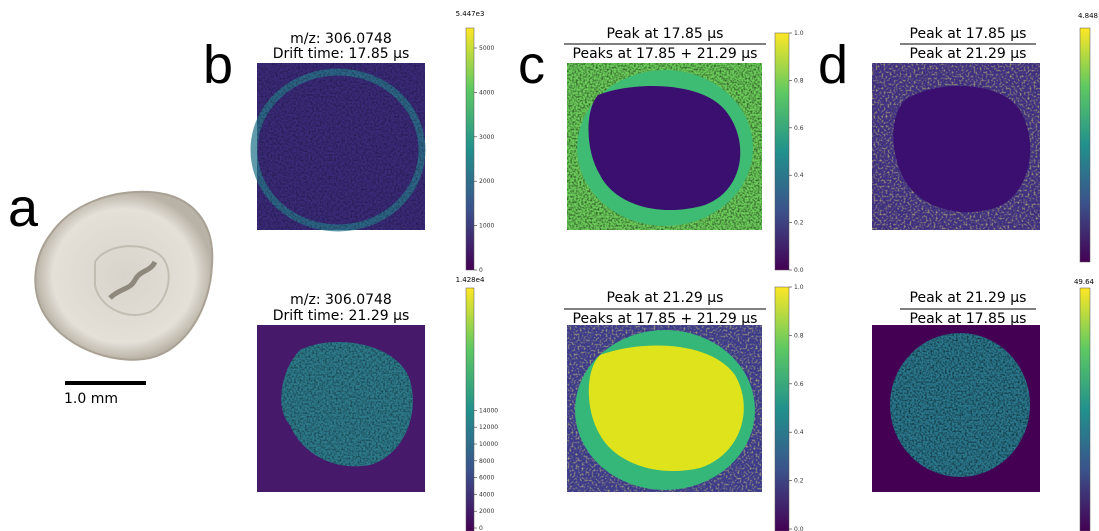 The width and height of the screenshot is (1099, 531). Describe the element at coordinates (488, 444) in the screenshot. I see `colorbar-tick-label: 10000` at that location.